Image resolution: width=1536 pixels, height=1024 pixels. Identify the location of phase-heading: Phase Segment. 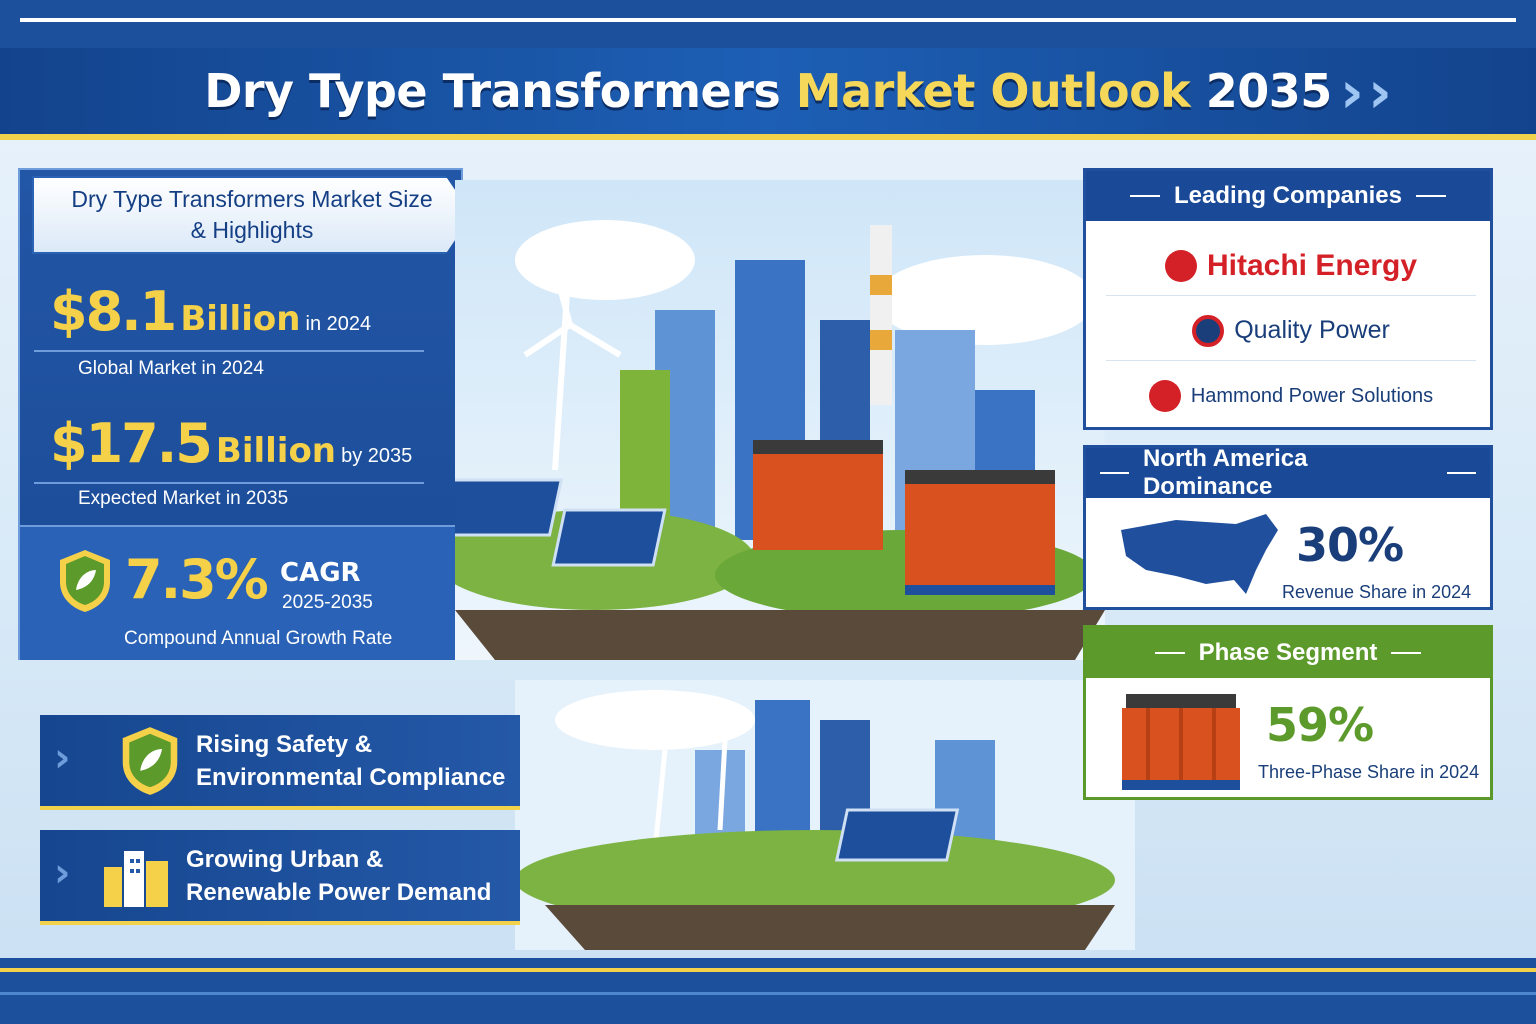
(1288, 653).